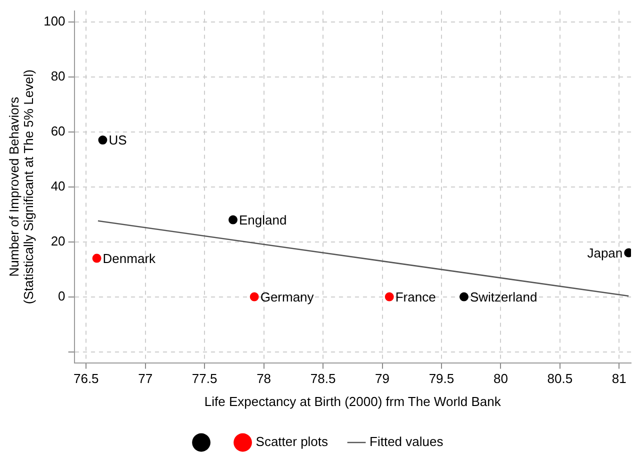 Image resolution: width=636 pixels, height=465 pixels. Describe the element at coordinates (560, 378) in the screenshot. I see `x-tick-label: 80.5` at that location.